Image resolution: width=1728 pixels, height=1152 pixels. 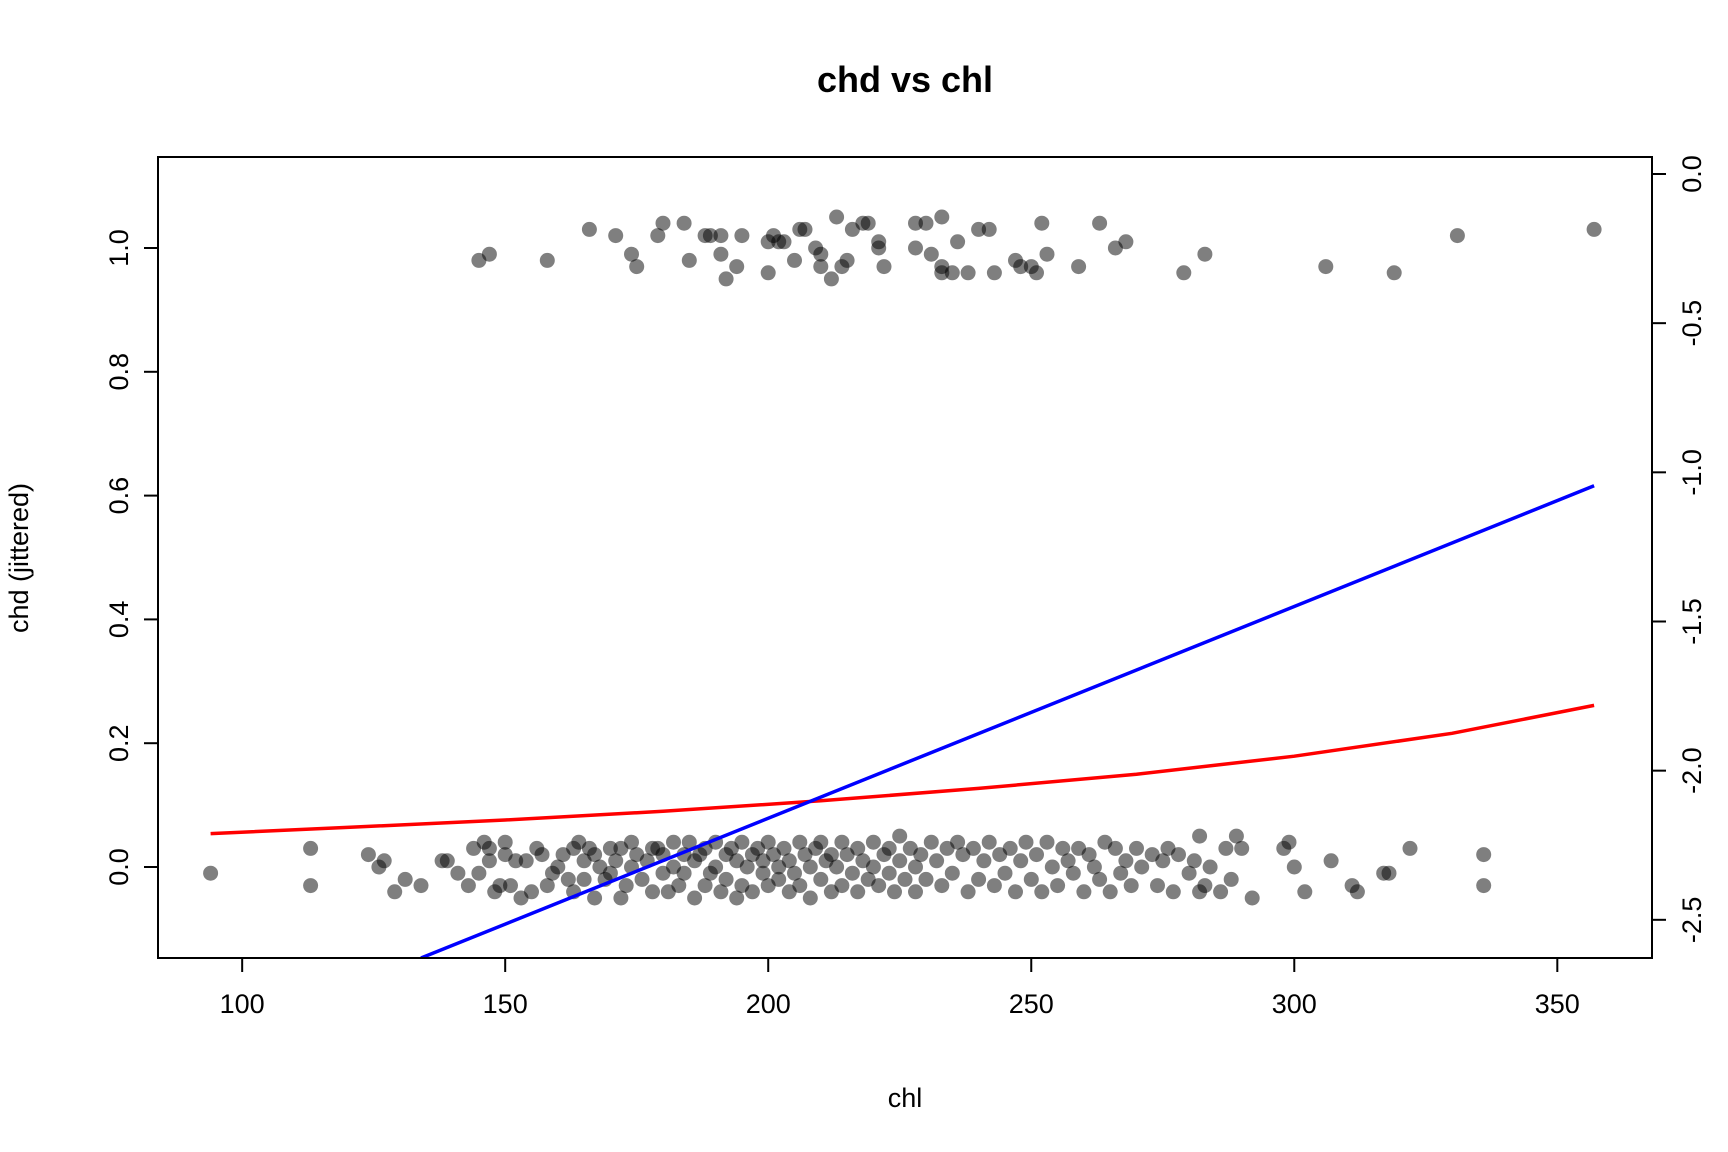 What do you see at coordinates (1679, 549) in the screenshot?
I see `y-axis-right: 0.0 -0.5 -1.0 -1.5 -2.0 -2.5` at bounding box center [1679, 549].